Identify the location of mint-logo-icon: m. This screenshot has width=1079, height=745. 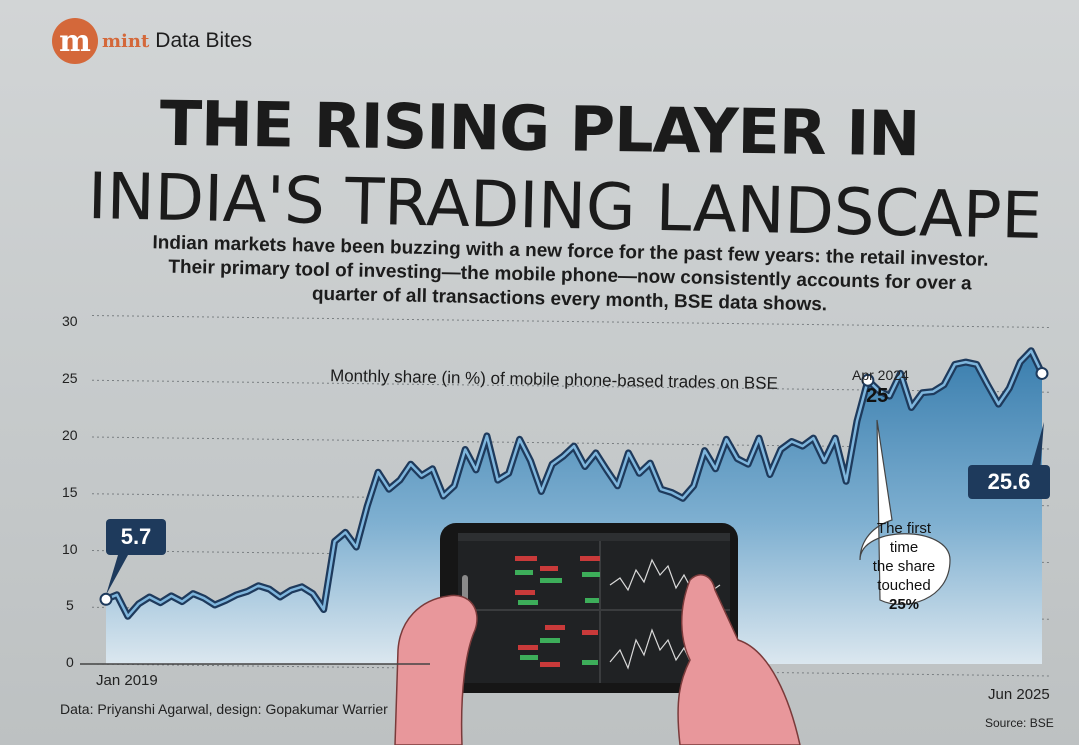
(75, 41).